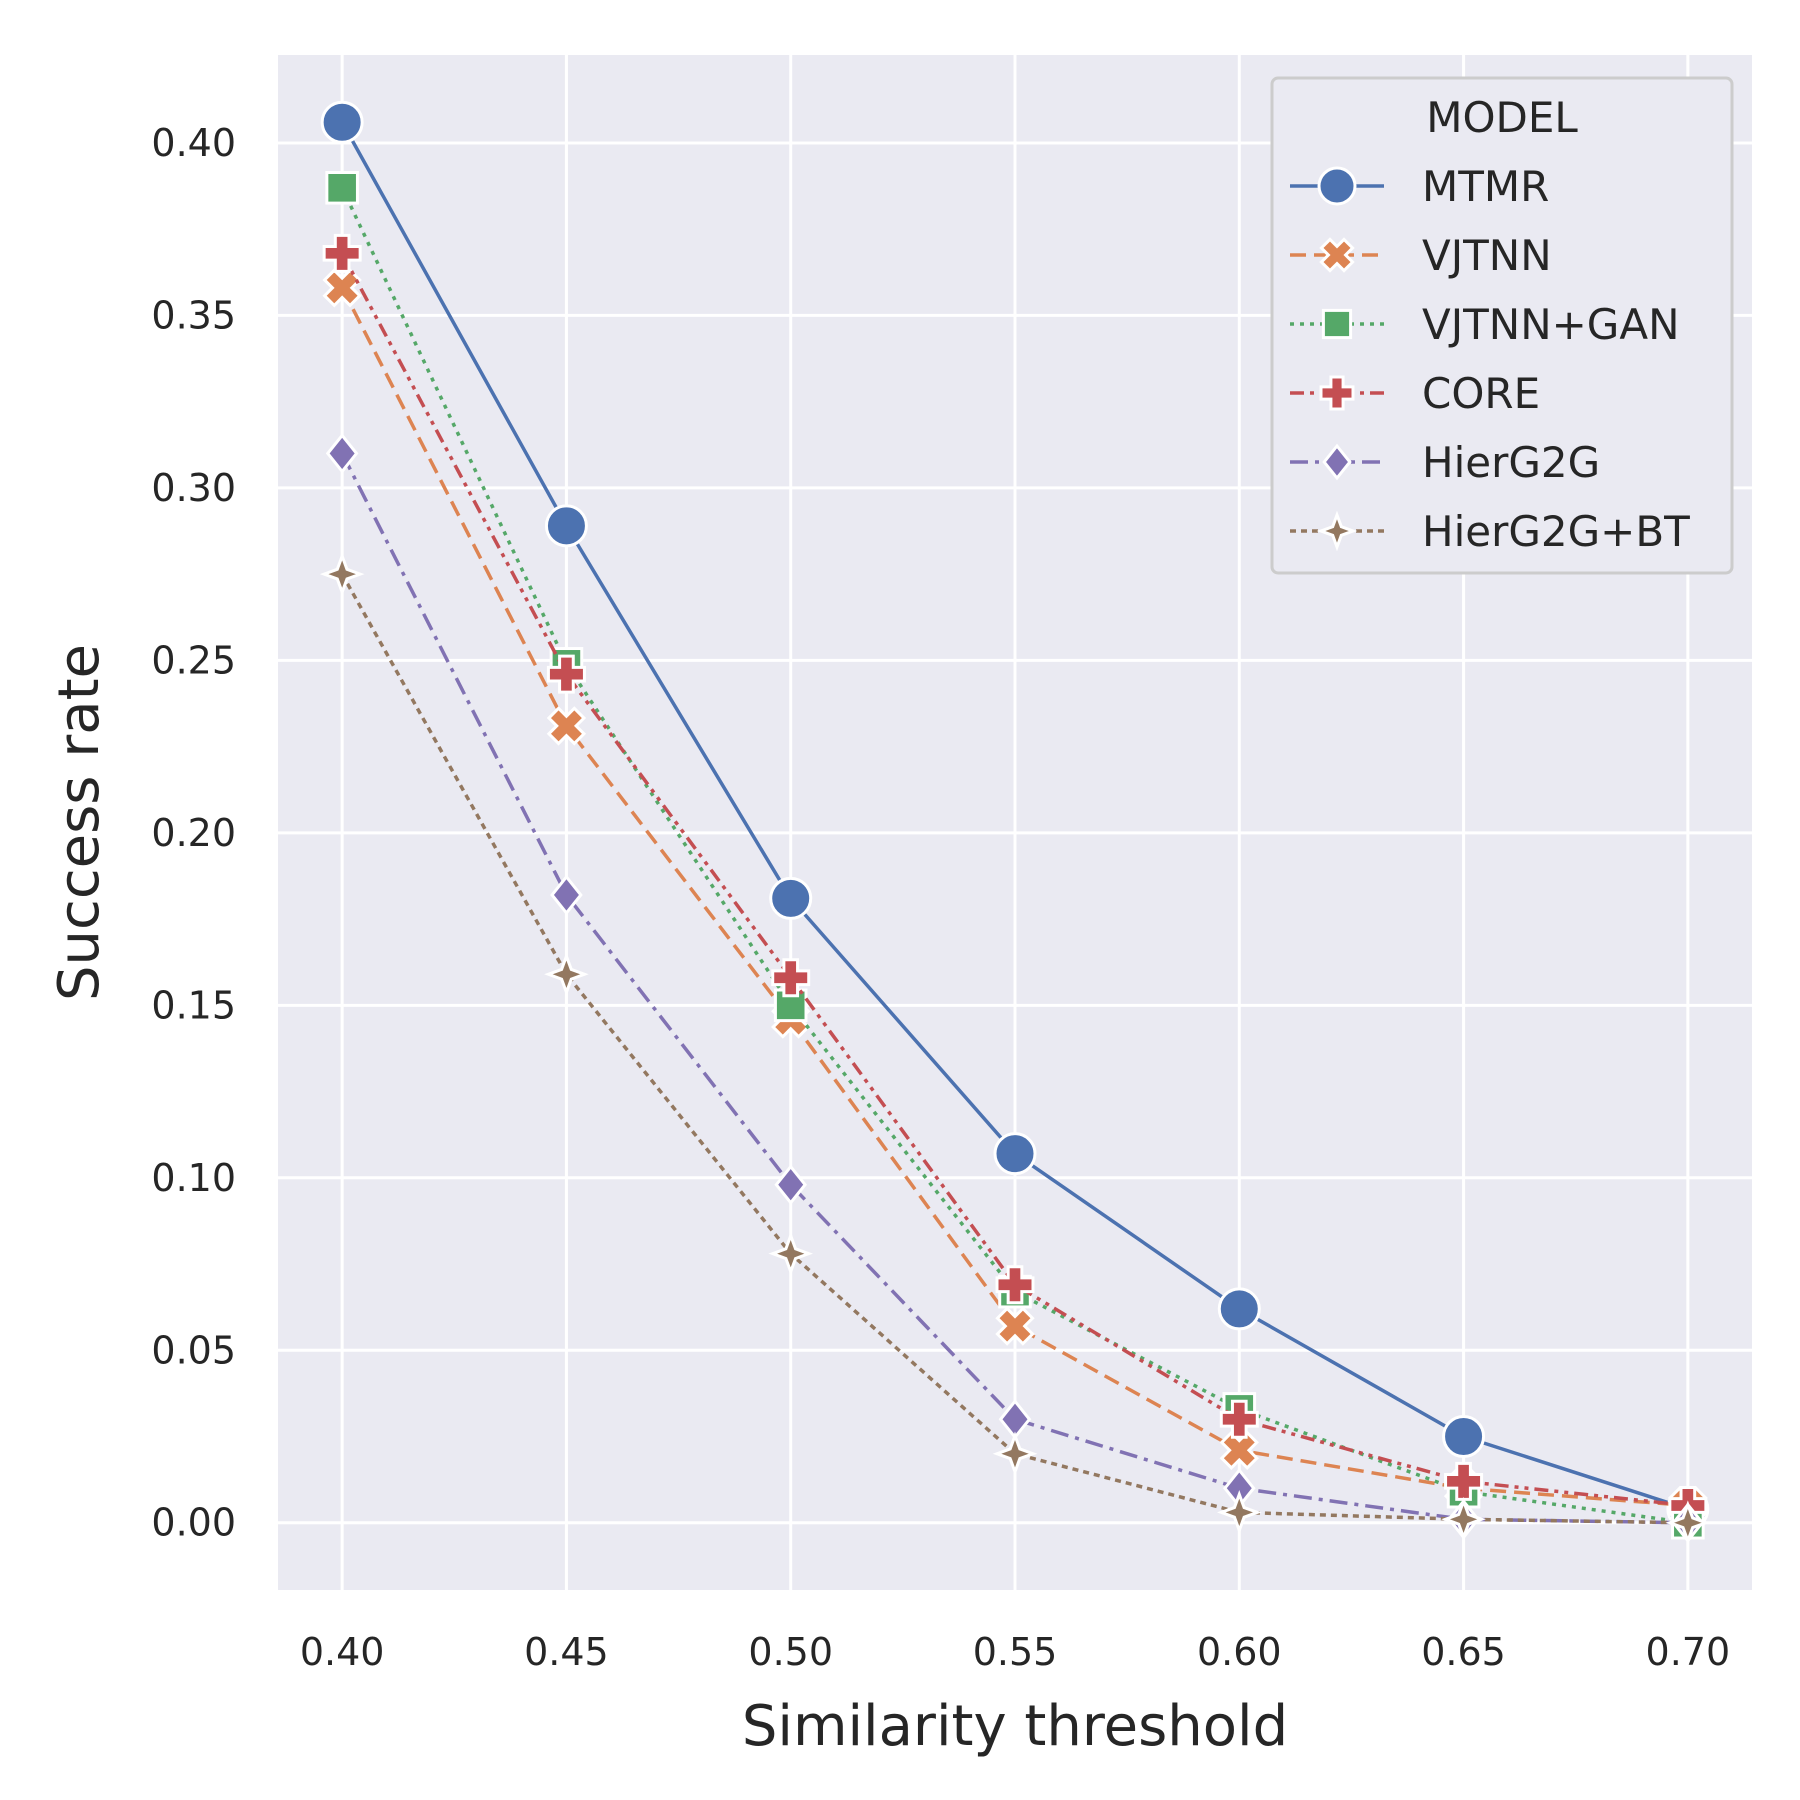  What do you see at coordinates (1551, 324) in the screenshot?
I see `legend-label: VJTNN+GAN` at bounding box center [1551, 324].